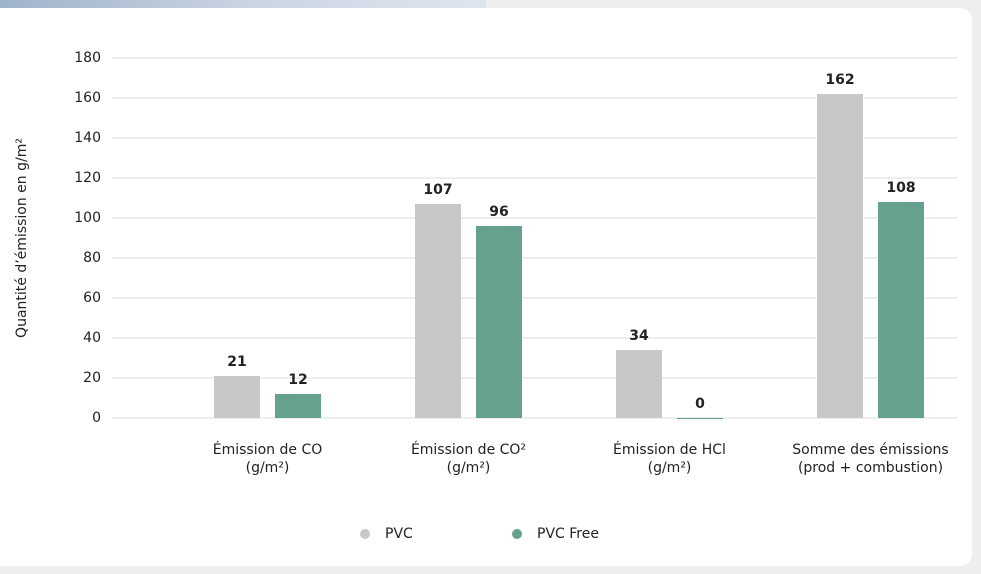 The height and width of the screenshot is (574, 981). I want to click on y-tick-label: 100, so click(87, 218).